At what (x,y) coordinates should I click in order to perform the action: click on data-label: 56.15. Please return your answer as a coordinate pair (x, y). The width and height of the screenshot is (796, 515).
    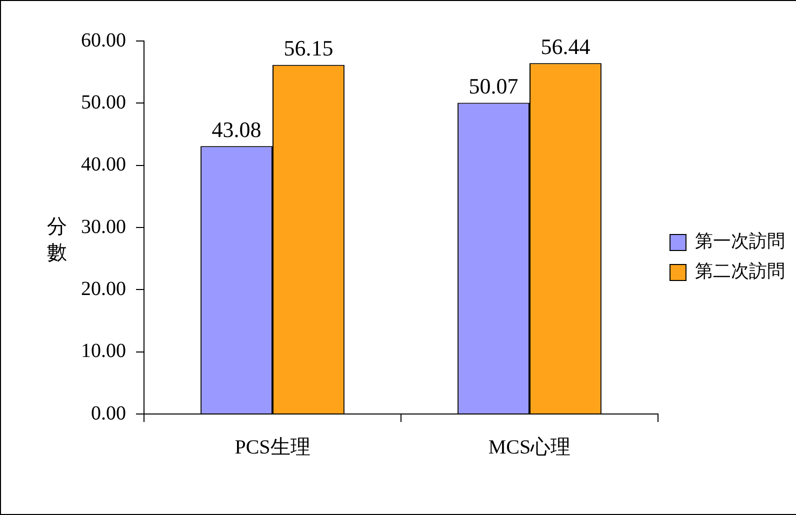
    Looking at the image, I should click on (309, 48).